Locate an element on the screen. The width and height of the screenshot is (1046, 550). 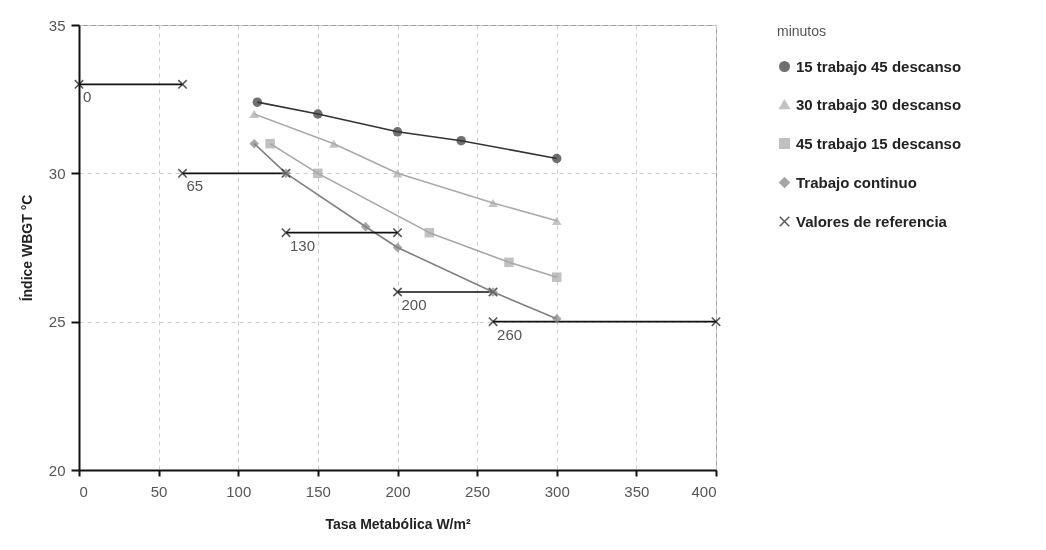
y-tick-label: 25 is located at coordinates (57, 322).